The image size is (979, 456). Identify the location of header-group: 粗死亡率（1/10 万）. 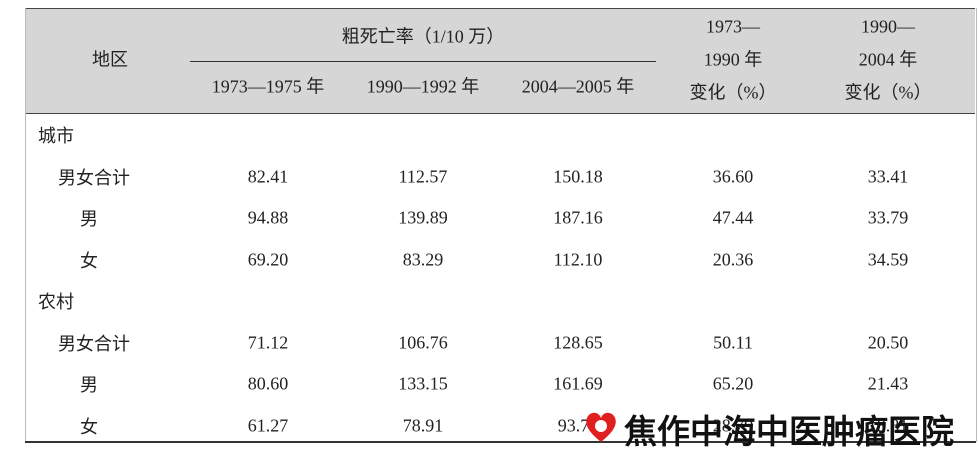
(423, 36).